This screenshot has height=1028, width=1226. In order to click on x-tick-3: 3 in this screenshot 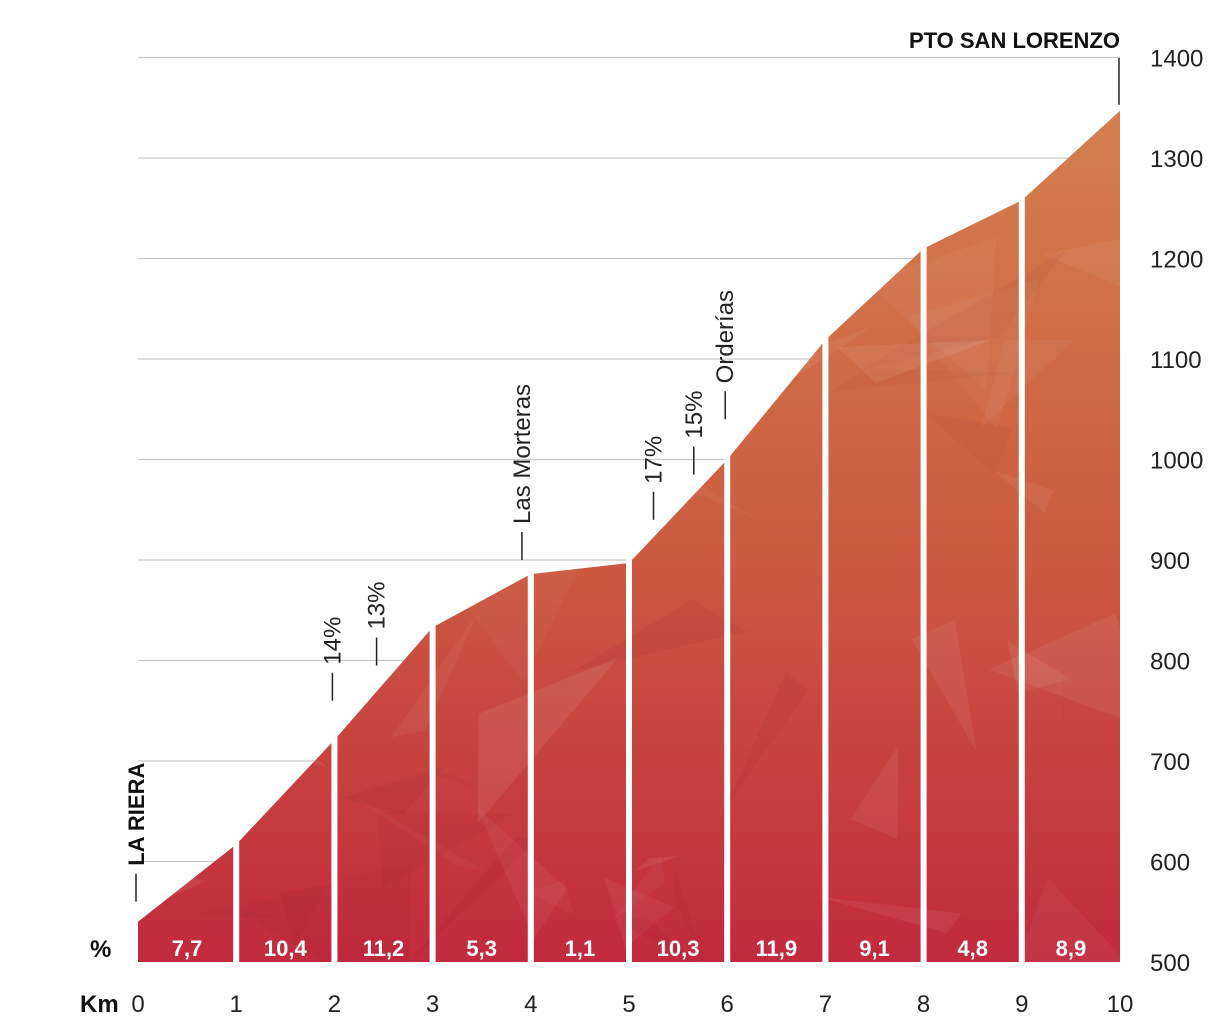, I will do `click(432, 1004)`.